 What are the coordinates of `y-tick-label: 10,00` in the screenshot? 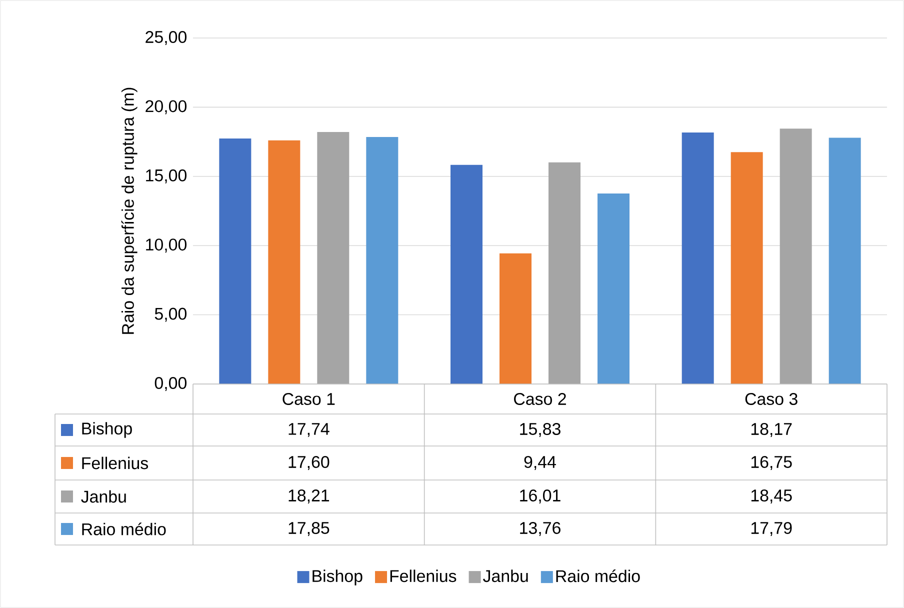 It's located at (166, 245).